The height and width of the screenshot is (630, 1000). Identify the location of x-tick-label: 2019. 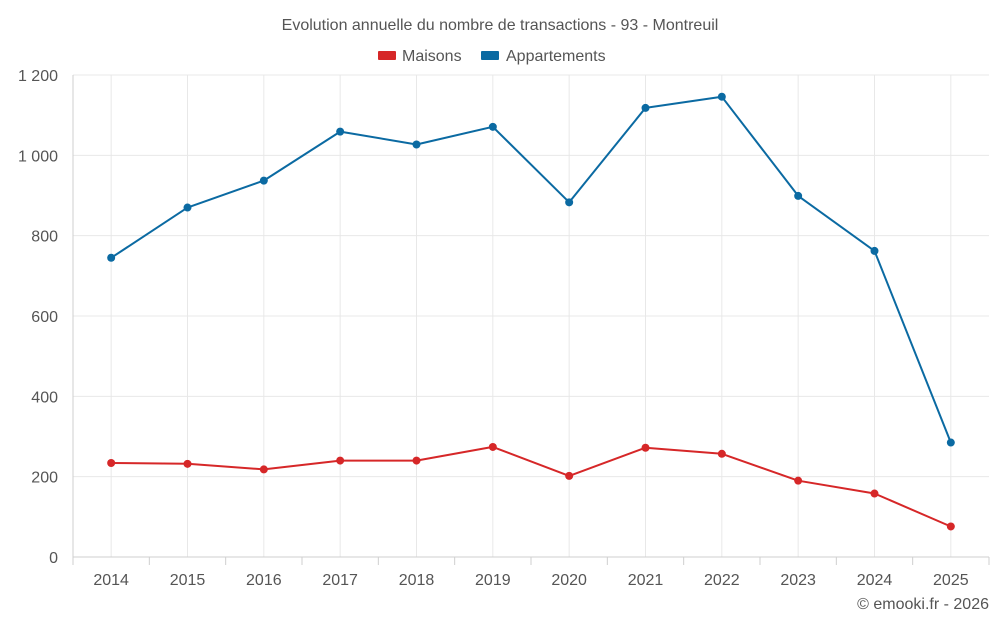
(493, 580).